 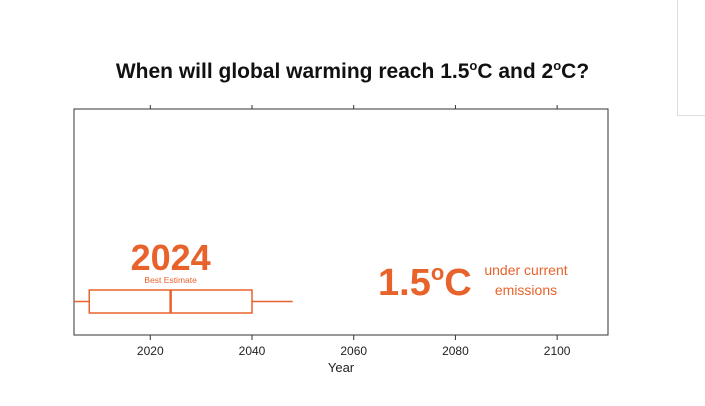 I want to click on x-axis-label: Year, so click(x=341, y=367).